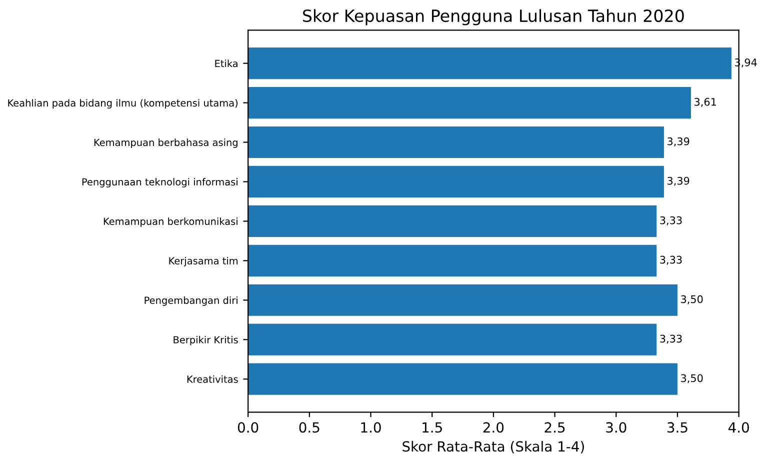  Describe the element at coordinates (493, 447) in the screenshot. I see `x-axis-title: Skor Rata-Rata (Skala 1-4)` at that location.